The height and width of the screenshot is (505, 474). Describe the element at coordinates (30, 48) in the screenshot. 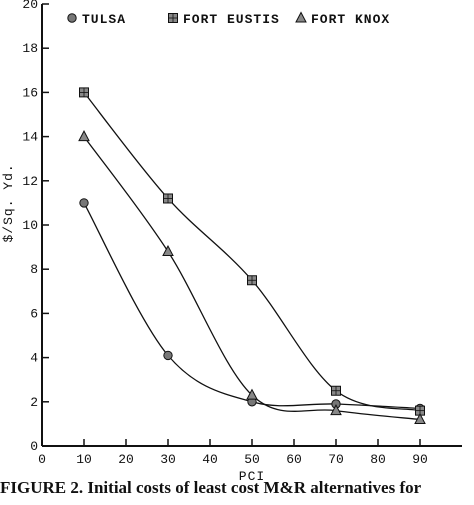

I see `y-tick-label: 18` at that location.